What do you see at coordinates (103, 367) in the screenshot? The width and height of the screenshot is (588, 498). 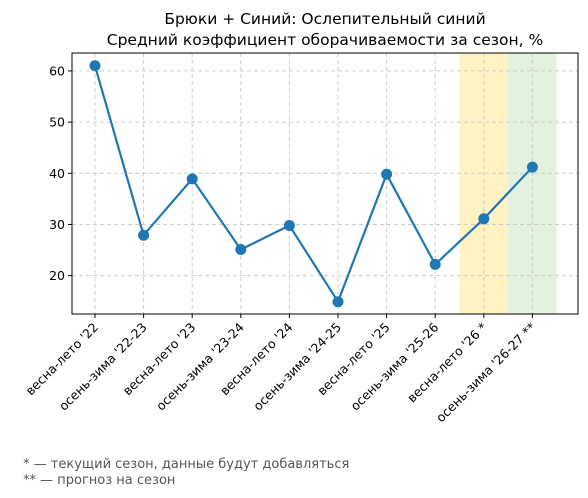 I see `x-tick-label-1: осень-зима '22-23` at bounding box center [103, 367].